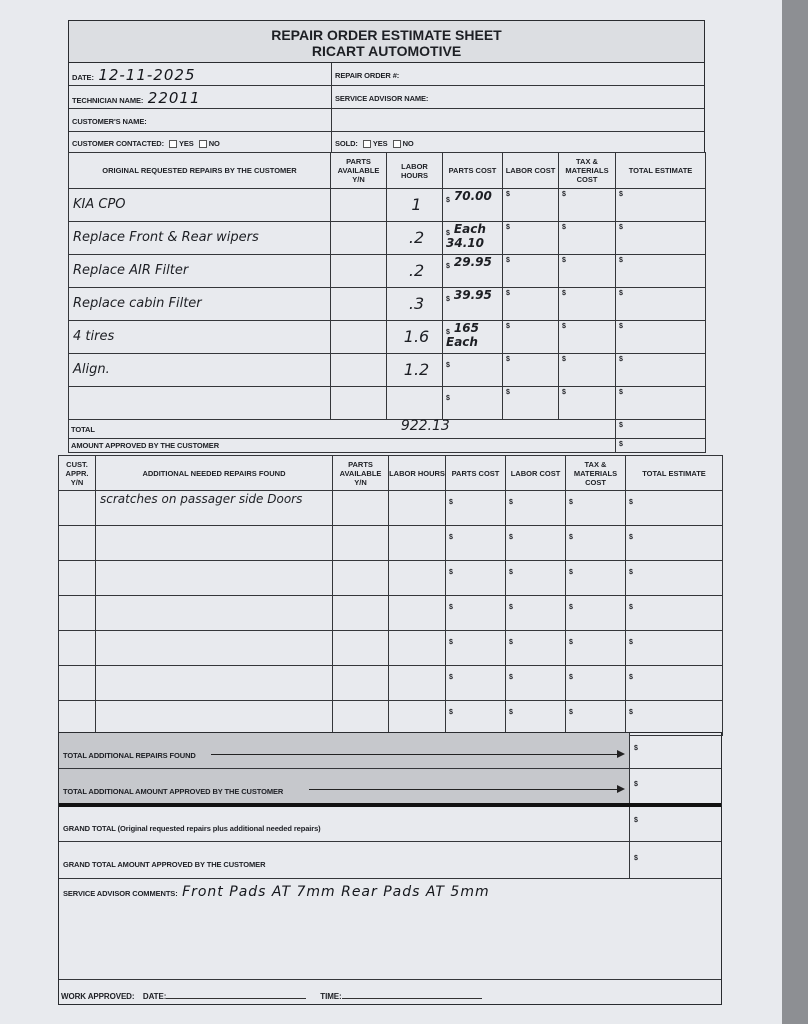  I want to click on repair-description: Align., so click(199, 368).